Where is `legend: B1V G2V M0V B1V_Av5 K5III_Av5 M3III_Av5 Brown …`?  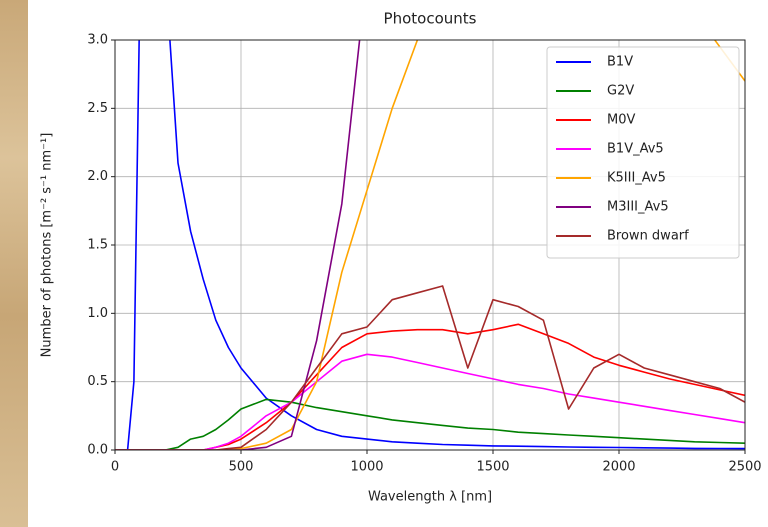 legend: B1V G2V M0V B1V_Av5 K5III_Av5 M3III_Av5 Brown … is located at coordinates (643, 152).